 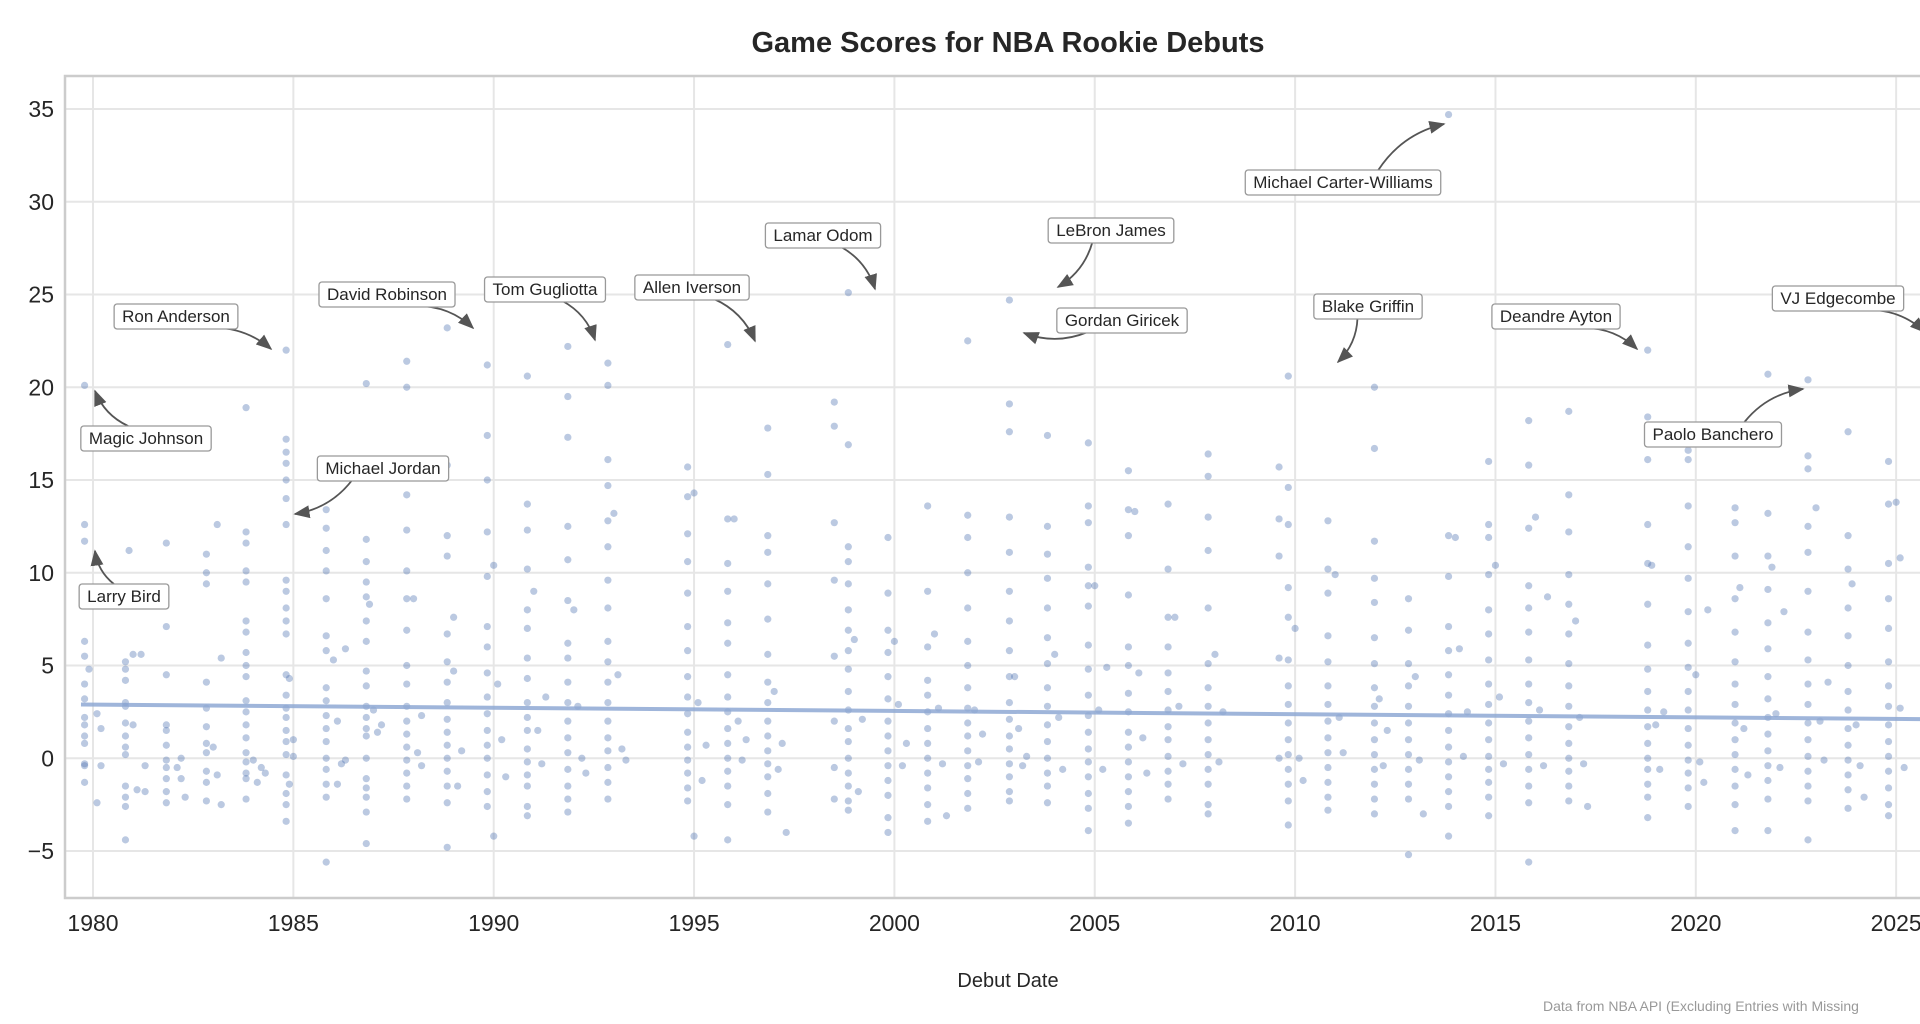 What do you see at coordinates (41, 202) in the screenshot?
I see `y-tick-label: 30` at bounding box center [41, 202].